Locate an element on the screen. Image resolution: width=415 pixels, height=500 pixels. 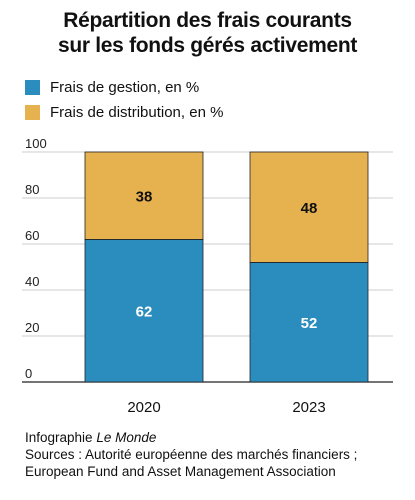
x-axis-ticks: 2020 2023 is located at coordinates (226, 407).